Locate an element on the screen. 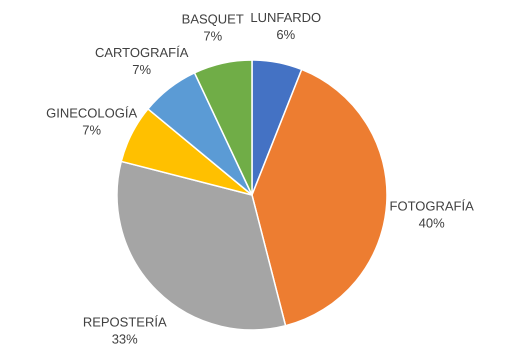  slice-label: LUNFARDO is located at coordinates (286, 18).